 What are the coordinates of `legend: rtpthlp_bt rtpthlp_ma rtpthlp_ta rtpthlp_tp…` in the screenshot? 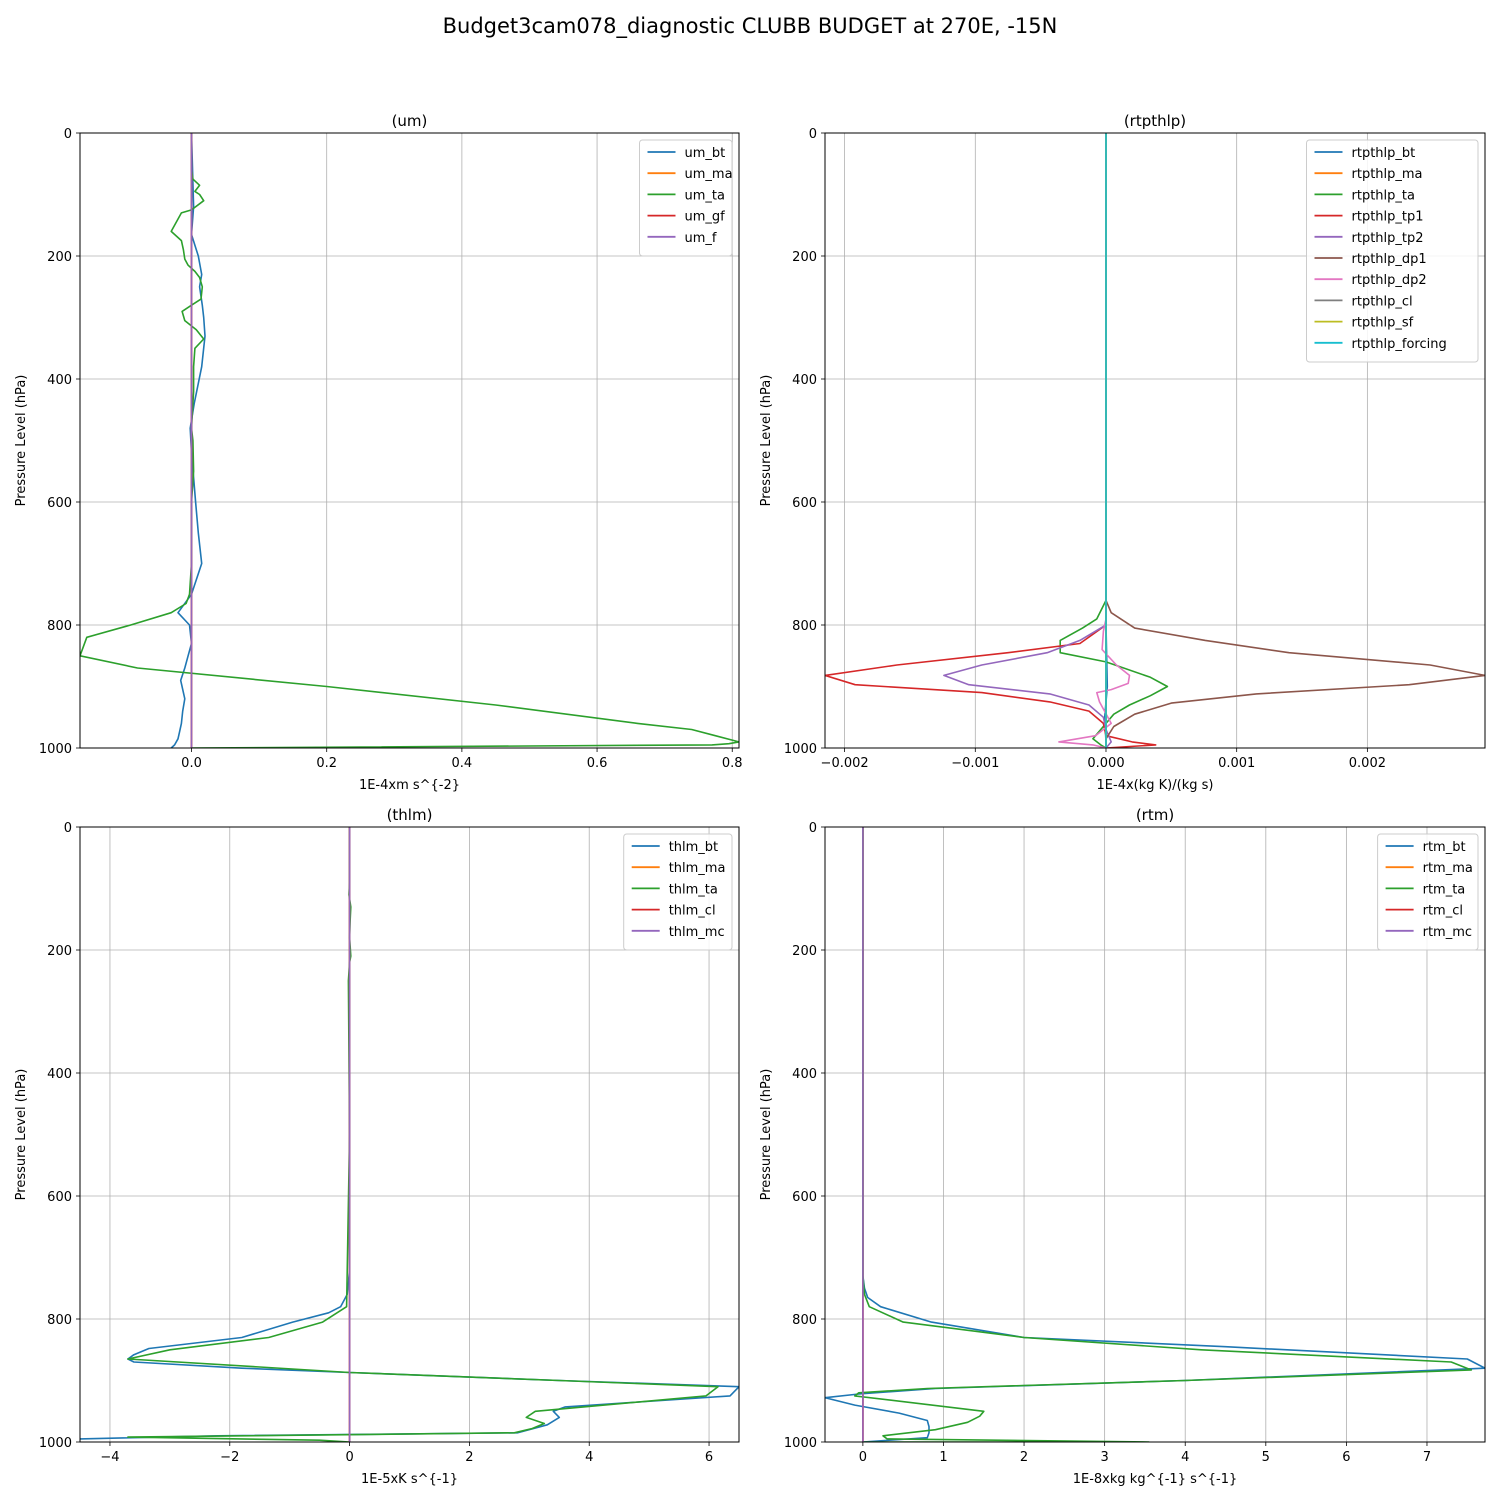 It's located at (1392, 251).